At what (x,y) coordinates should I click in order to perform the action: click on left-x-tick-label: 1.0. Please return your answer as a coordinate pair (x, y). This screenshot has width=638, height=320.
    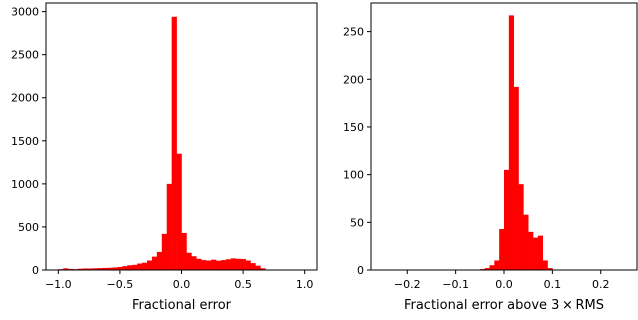
    Looking at the image, I should click on (305, 284).